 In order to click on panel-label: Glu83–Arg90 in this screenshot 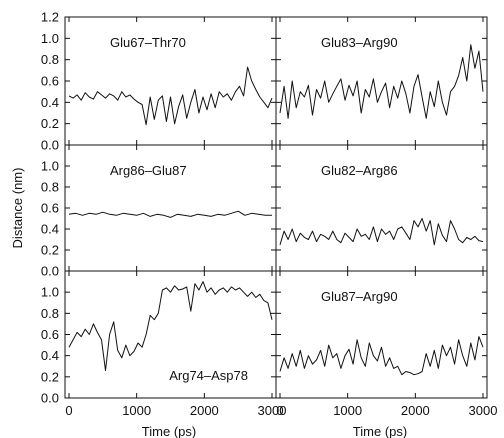, I will do `click(359, 42)`.